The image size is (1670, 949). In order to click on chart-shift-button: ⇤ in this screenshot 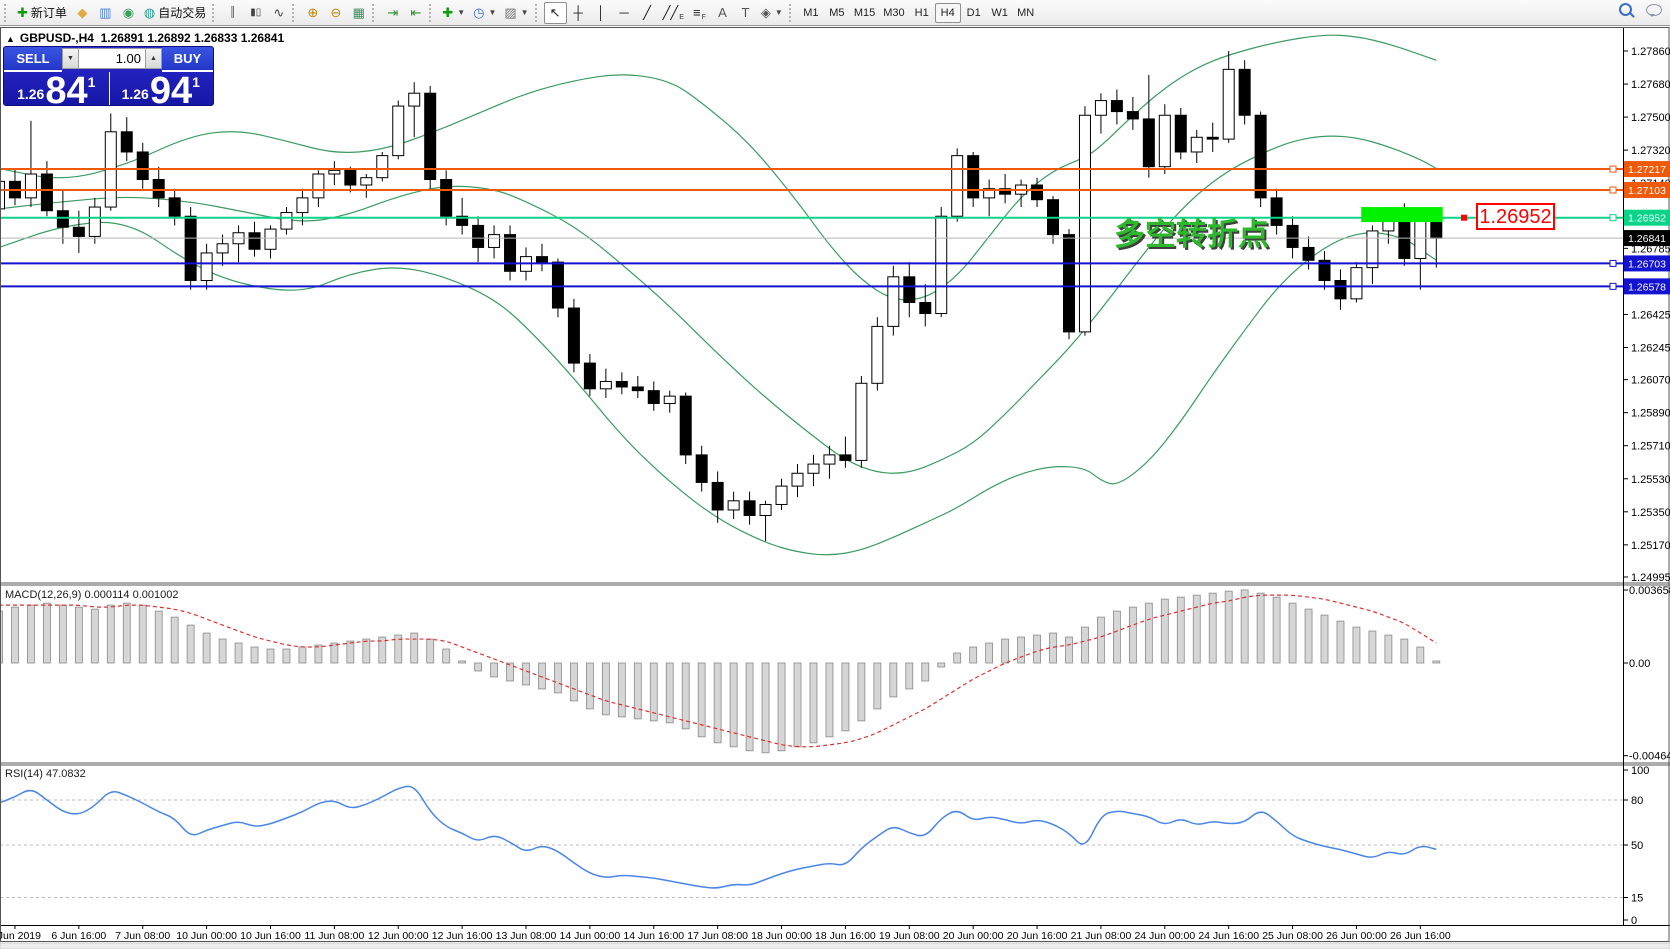, I will do `click(415, 13)`.